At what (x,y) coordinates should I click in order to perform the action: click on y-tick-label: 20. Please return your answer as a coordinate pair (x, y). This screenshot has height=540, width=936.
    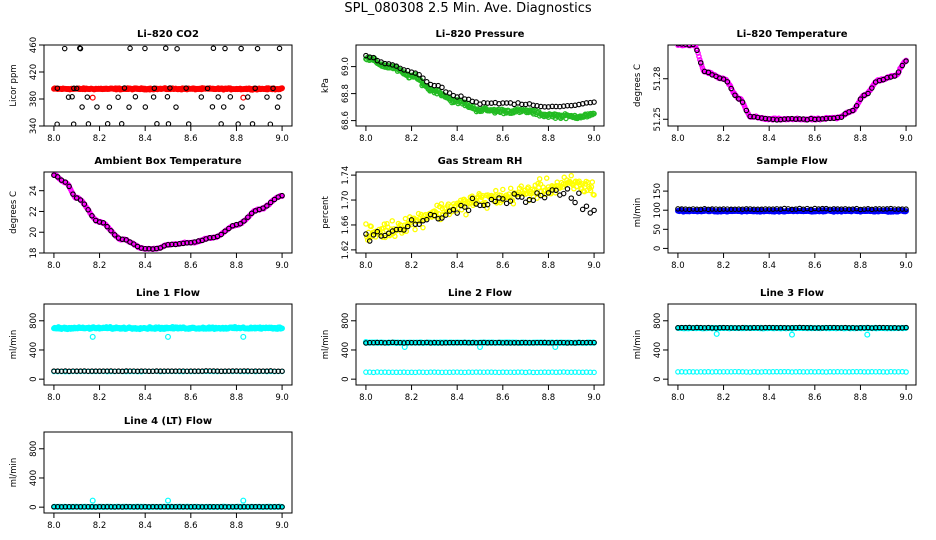
    Looking at the image, I should click on (34, 232).